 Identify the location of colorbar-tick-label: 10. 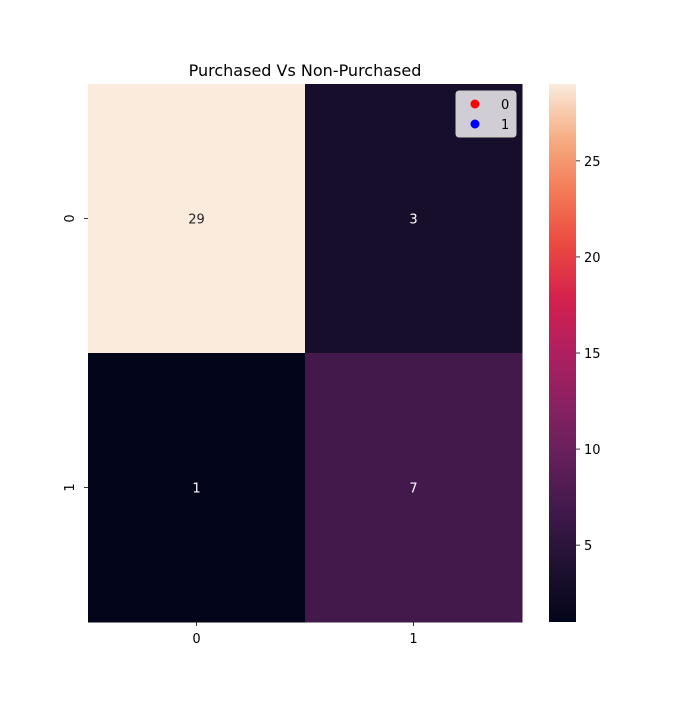
(592, 450).